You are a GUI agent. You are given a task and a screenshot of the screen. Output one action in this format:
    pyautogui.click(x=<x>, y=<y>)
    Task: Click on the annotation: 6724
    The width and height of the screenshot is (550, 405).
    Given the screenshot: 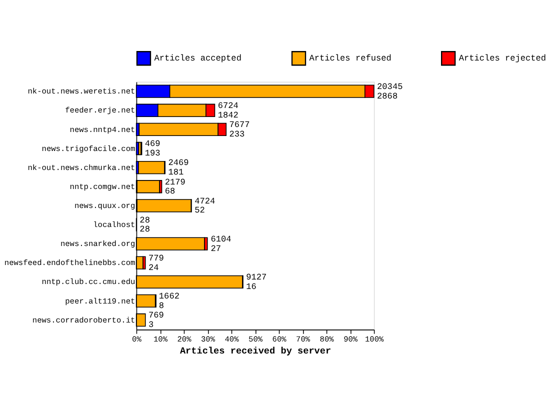 What is the action you would take?
    pyautogui.click(x=228, y=106)
    